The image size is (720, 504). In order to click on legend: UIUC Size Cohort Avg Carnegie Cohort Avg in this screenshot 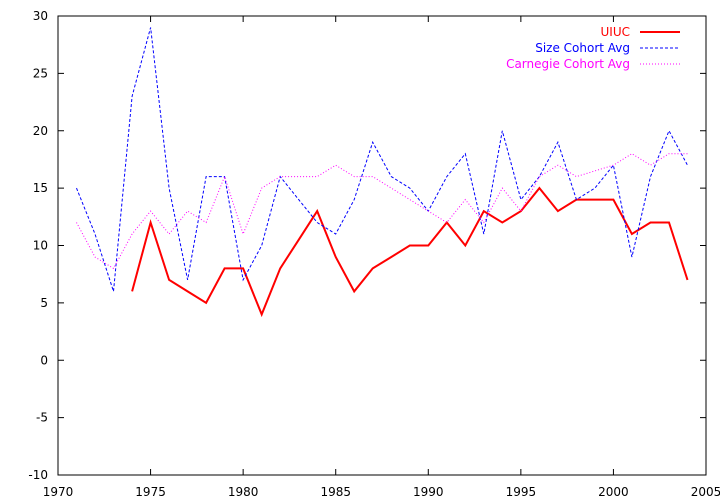, I will do `click(593, 48)`.